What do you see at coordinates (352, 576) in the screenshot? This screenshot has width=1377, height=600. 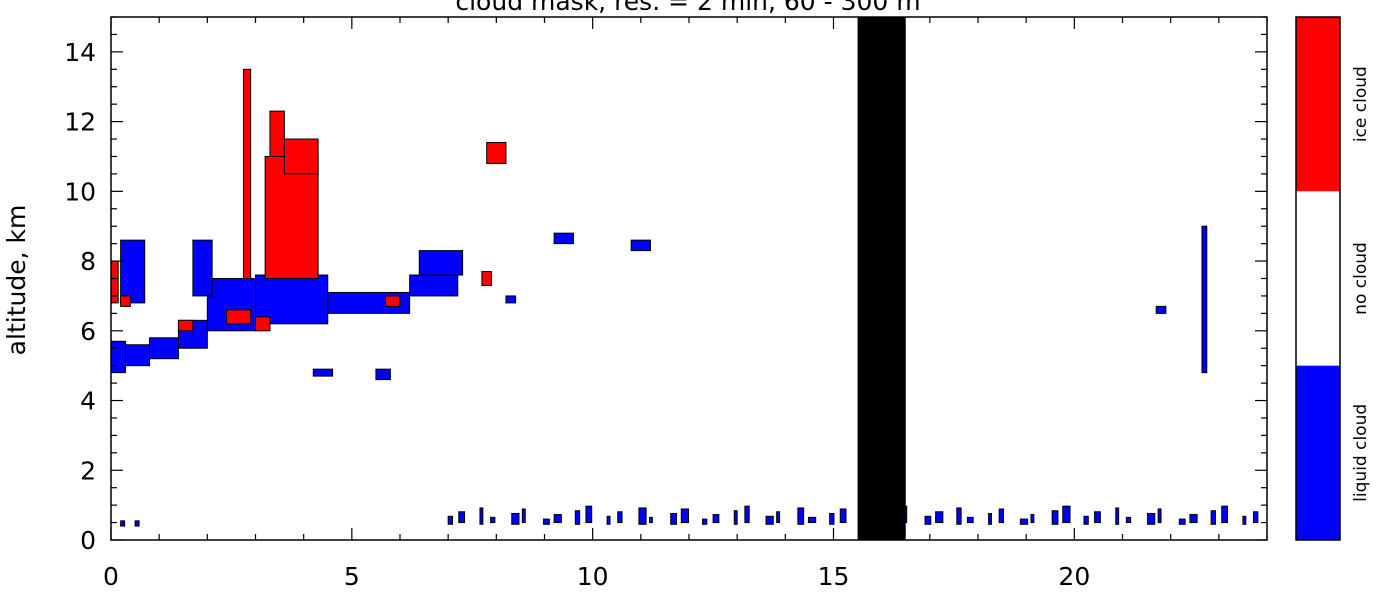 I see `x-tick-label: 5` at bounding box center [352, 576].